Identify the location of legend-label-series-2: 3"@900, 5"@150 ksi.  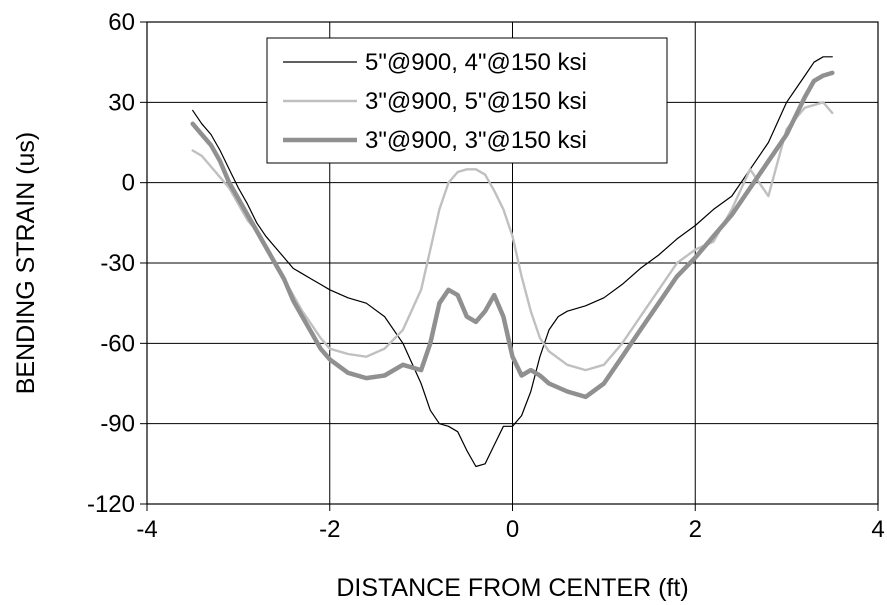
(476, 101).